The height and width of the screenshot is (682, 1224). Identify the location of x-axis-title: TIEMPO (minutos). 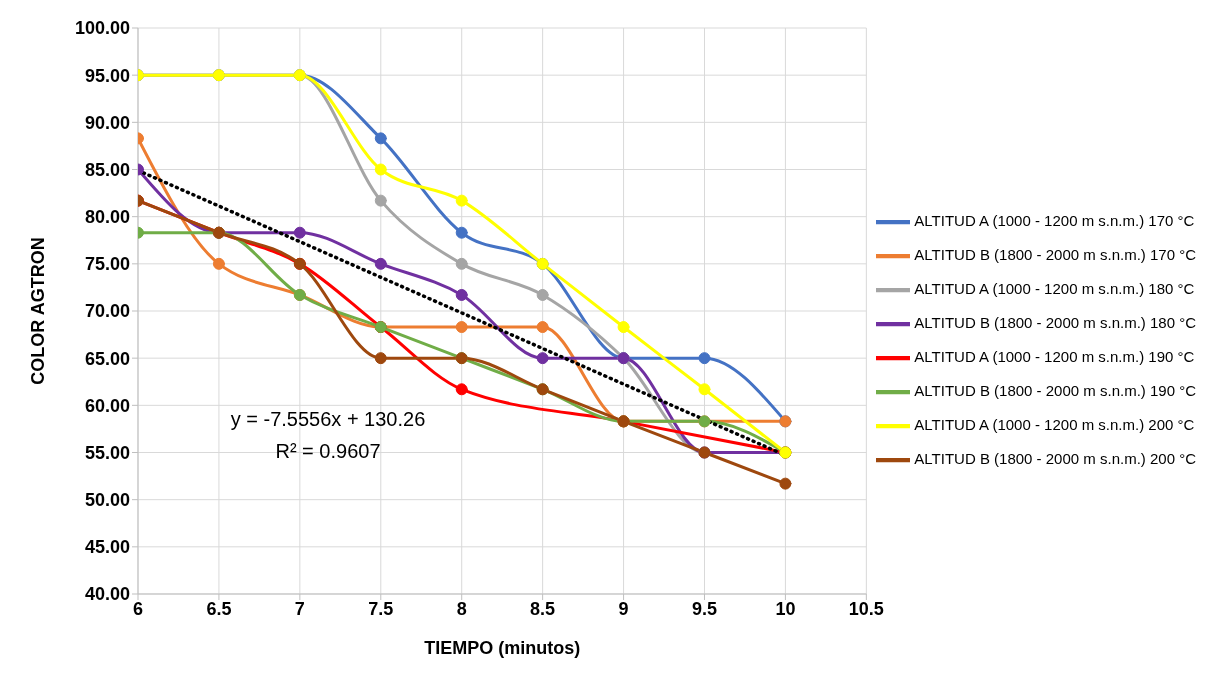
(502, 648).